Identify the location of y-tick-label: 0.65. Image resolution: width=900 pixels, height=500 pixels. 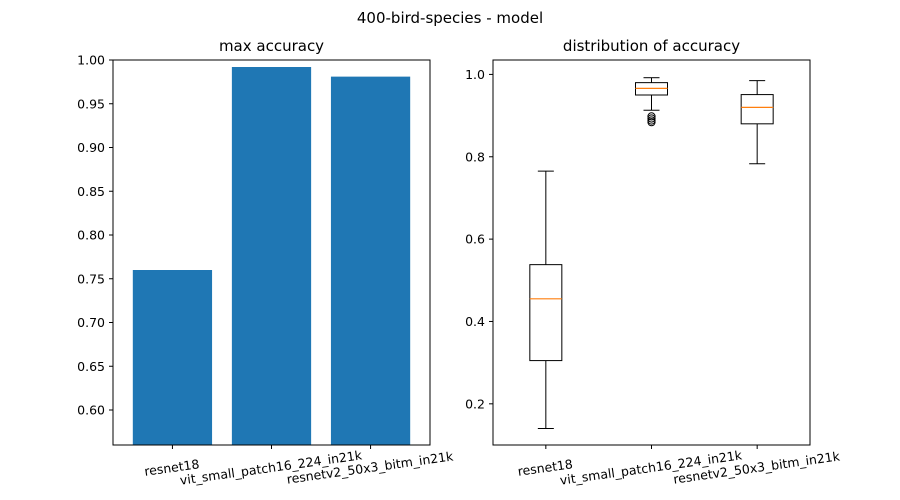
(91, 366).